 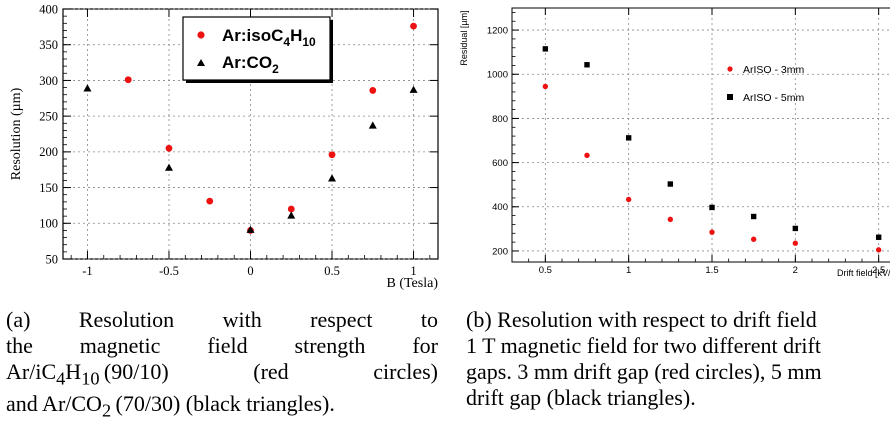 What do you see at coordinates (429, 319) in the screenshot?
I see `caption-a-word: to` at bounding box center [429, 319].